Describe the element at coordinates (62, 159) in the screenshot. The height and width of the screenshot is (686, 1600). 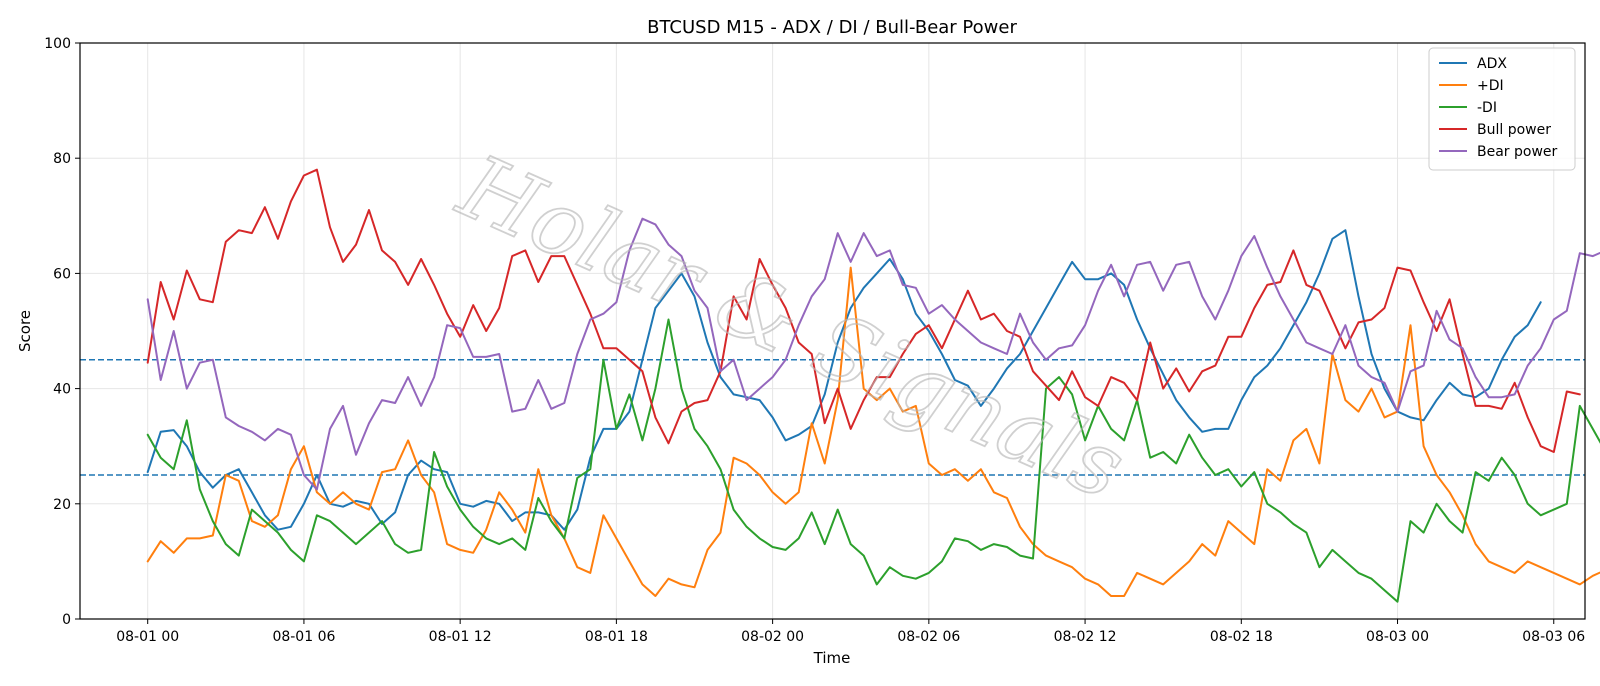
I see `y-tick-label: 80` at that location.